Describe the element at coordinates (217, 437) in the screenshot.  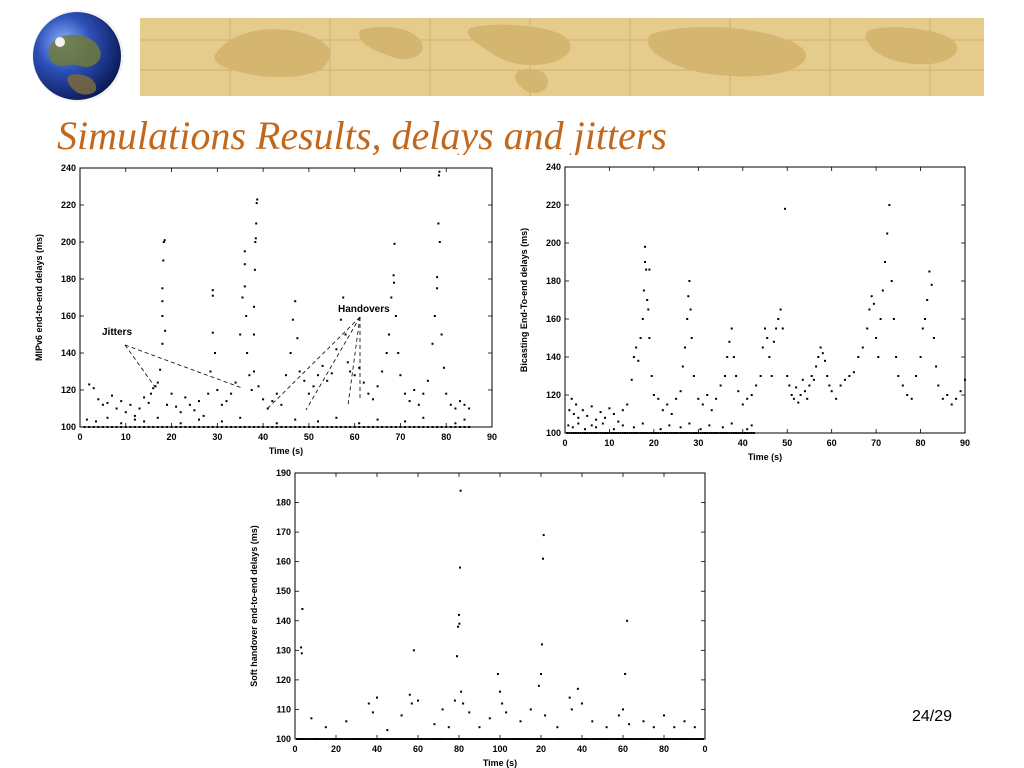
I see `x-tick-label: 30` at that location.